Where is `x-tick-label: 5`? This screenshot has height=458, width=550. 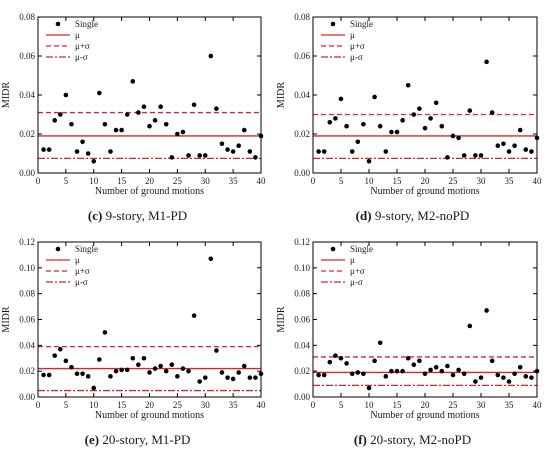
x-tick-label: 5 is located at coordinates (341, 181).